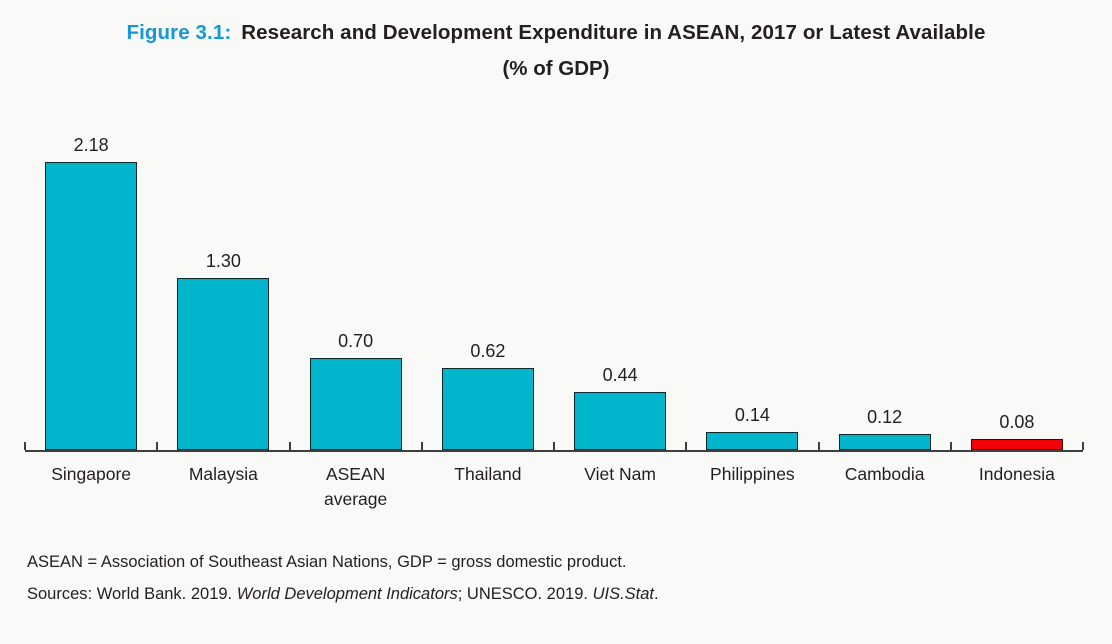  Describe the element at coordinates (752, 474) in the screenshot. I see `x-axis-label: Philippines` at that location.